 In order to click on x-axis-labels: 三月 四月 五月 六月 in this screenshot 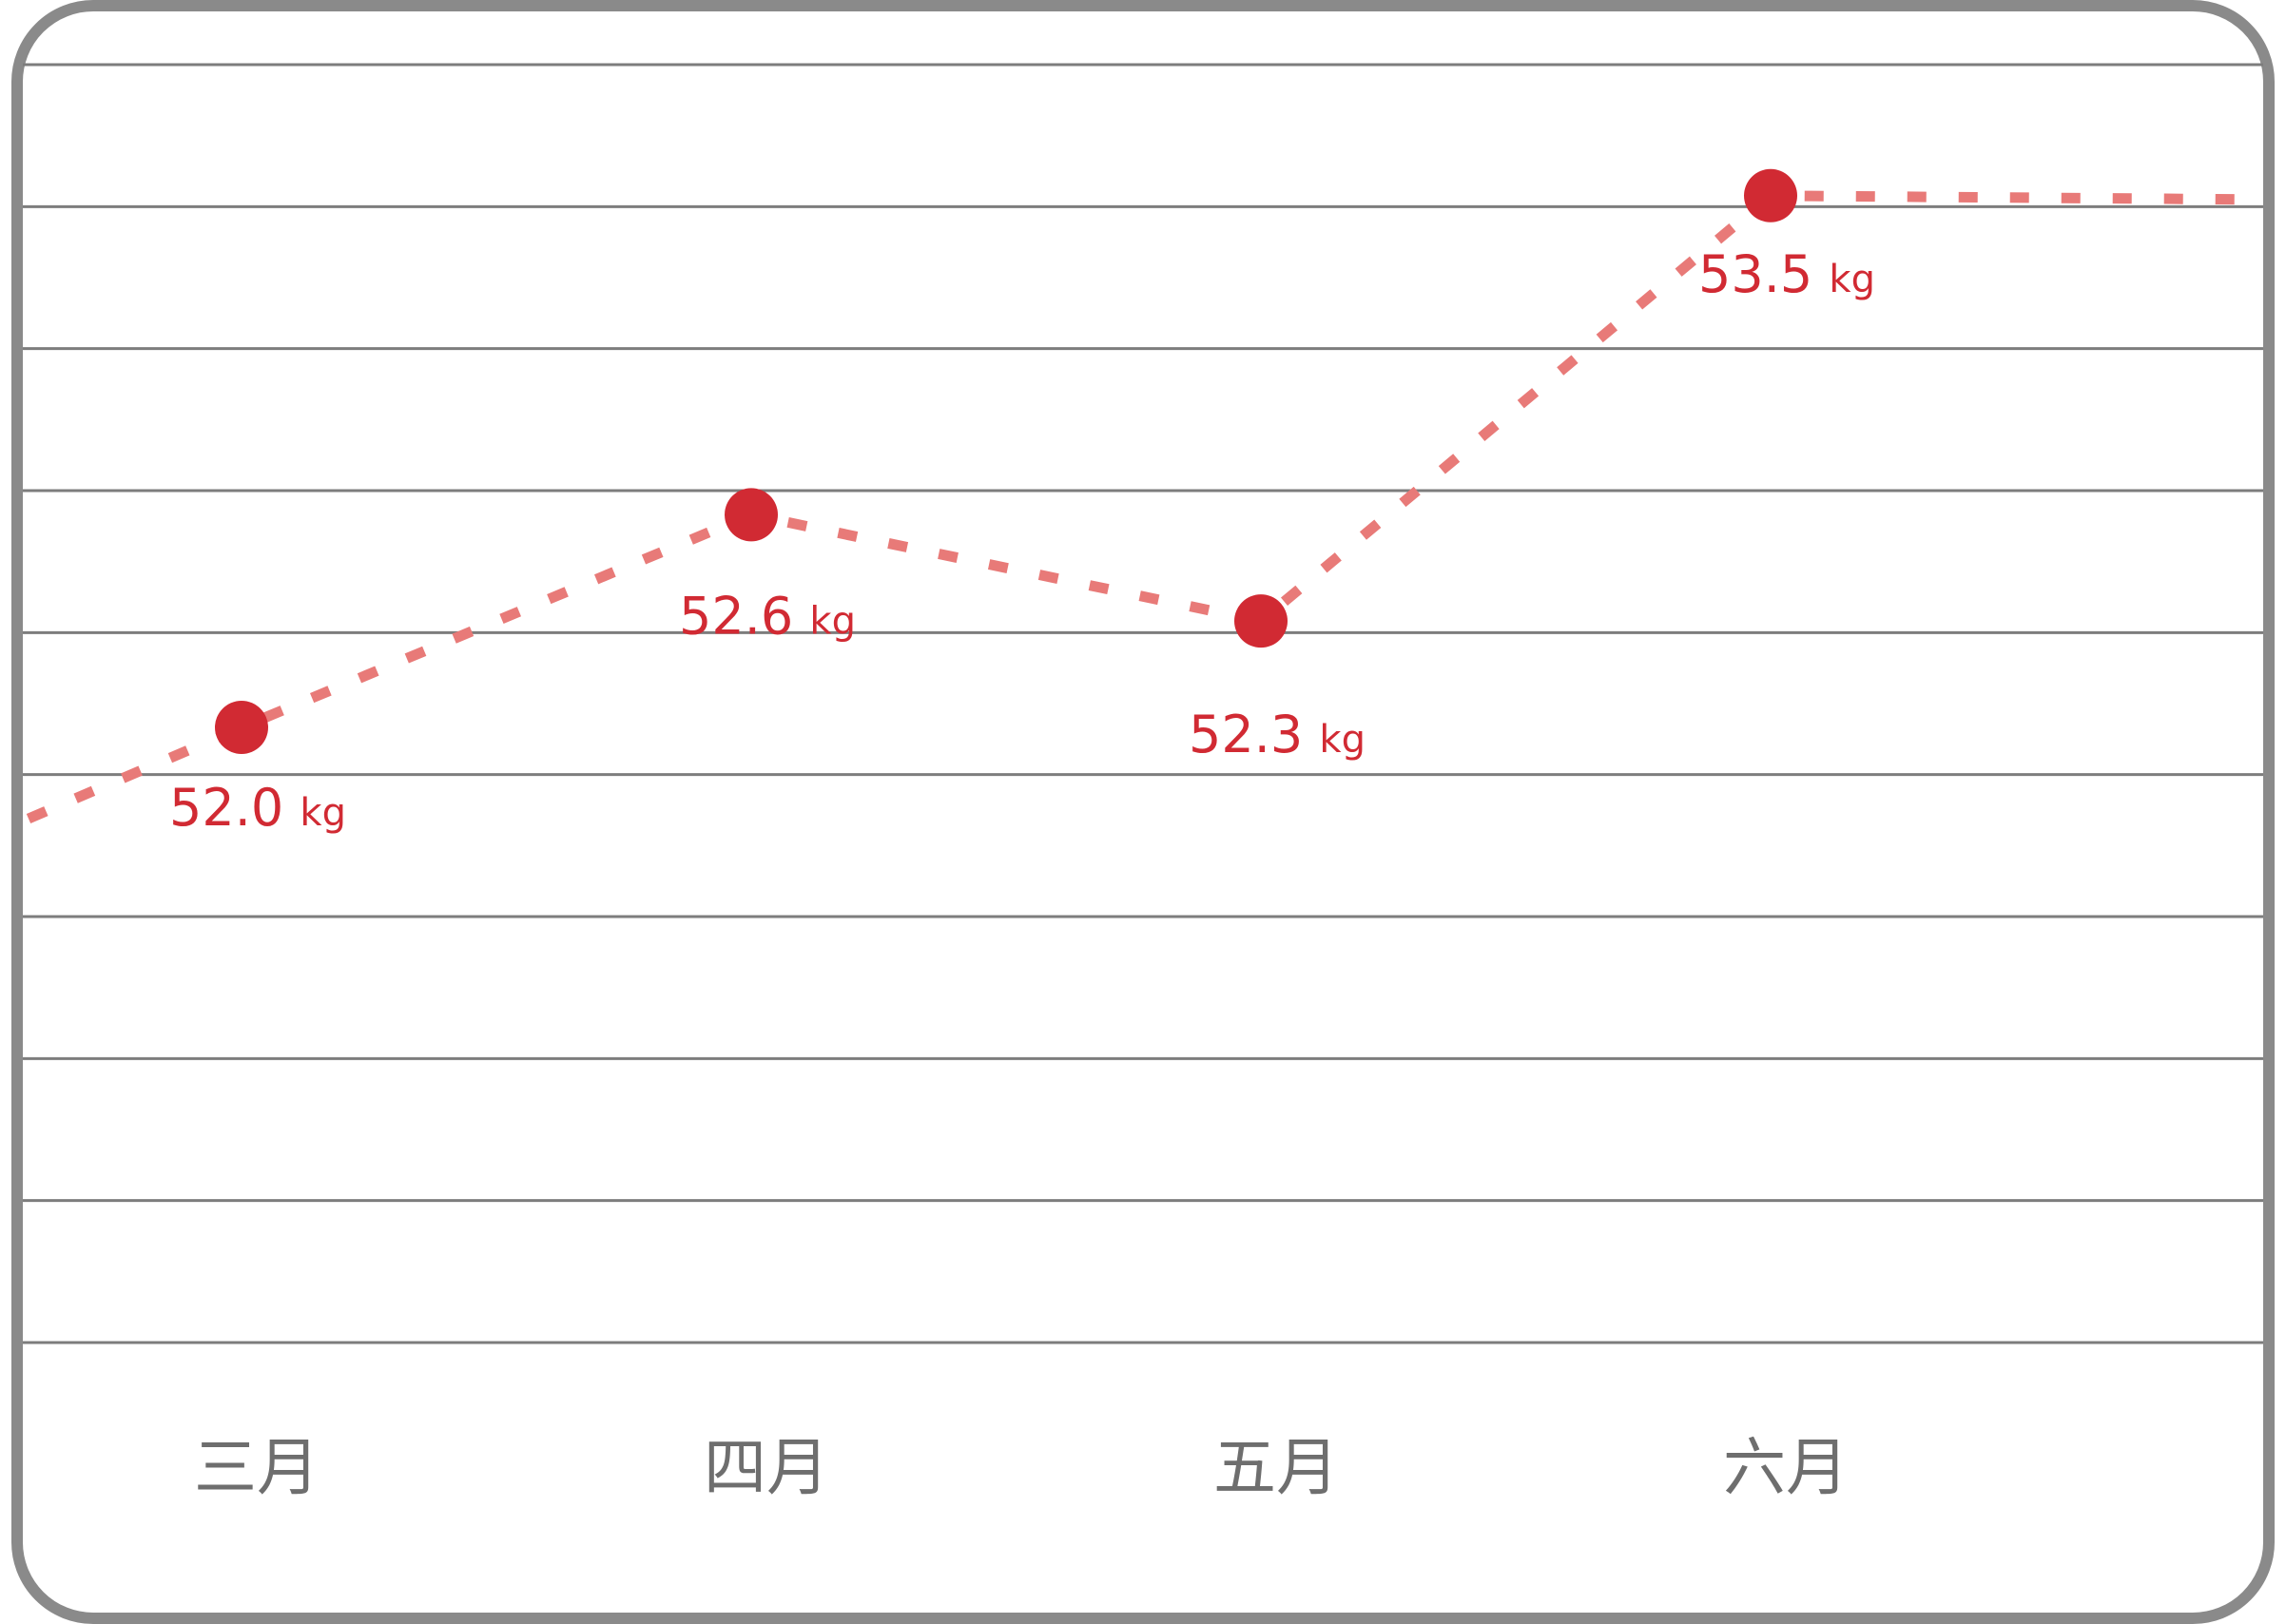, I will do `click(1021, 1467)`.